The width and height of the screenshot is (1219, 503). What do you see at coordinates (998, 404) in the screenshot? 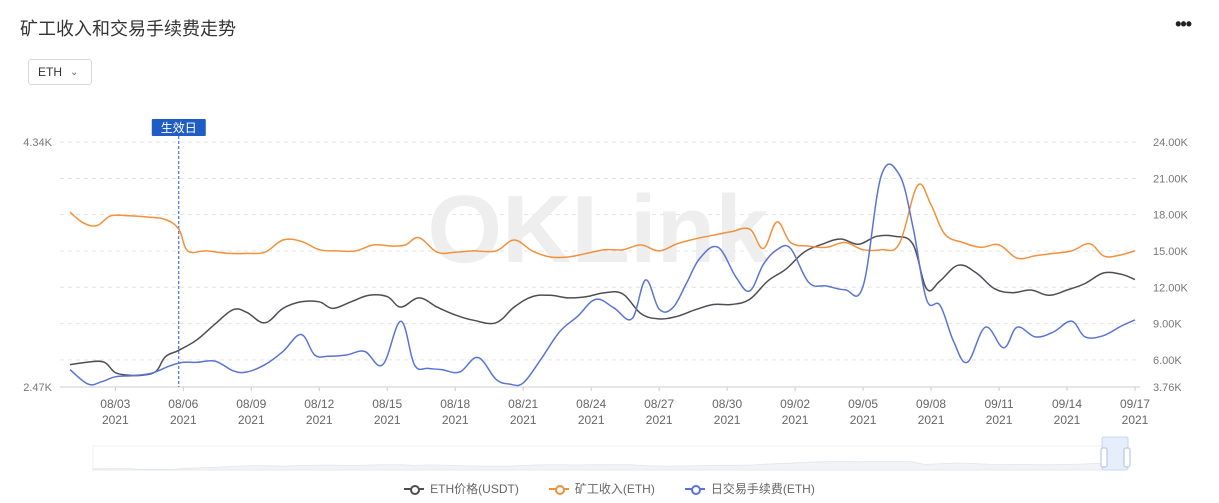
I see `x-tick-label: 09/11` at bounding box center [998, 404].